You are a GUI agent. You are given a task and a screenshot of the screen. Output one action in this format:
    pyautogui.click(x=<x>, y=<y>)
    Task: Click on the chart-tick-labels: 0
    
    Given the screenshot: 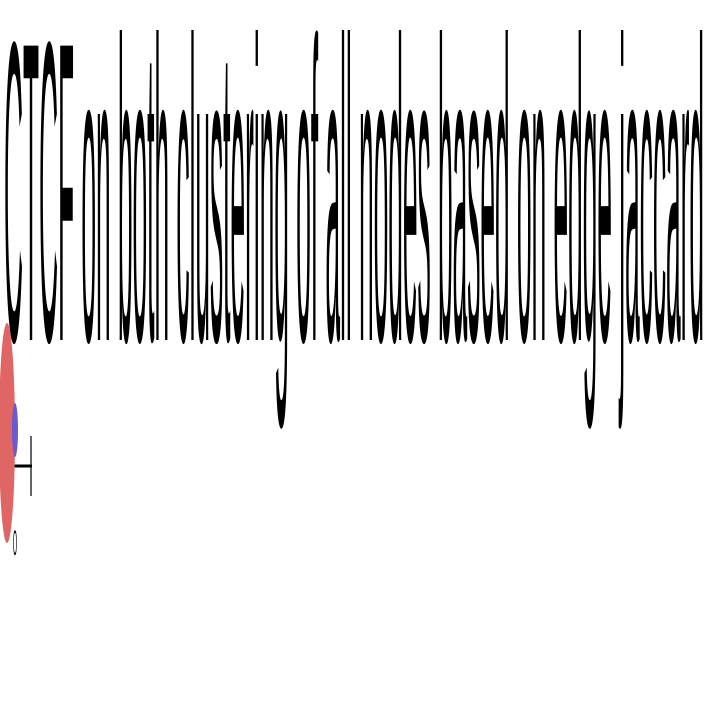 What is the action you would take?
    pyautogui.click(x=15, y=544)
    